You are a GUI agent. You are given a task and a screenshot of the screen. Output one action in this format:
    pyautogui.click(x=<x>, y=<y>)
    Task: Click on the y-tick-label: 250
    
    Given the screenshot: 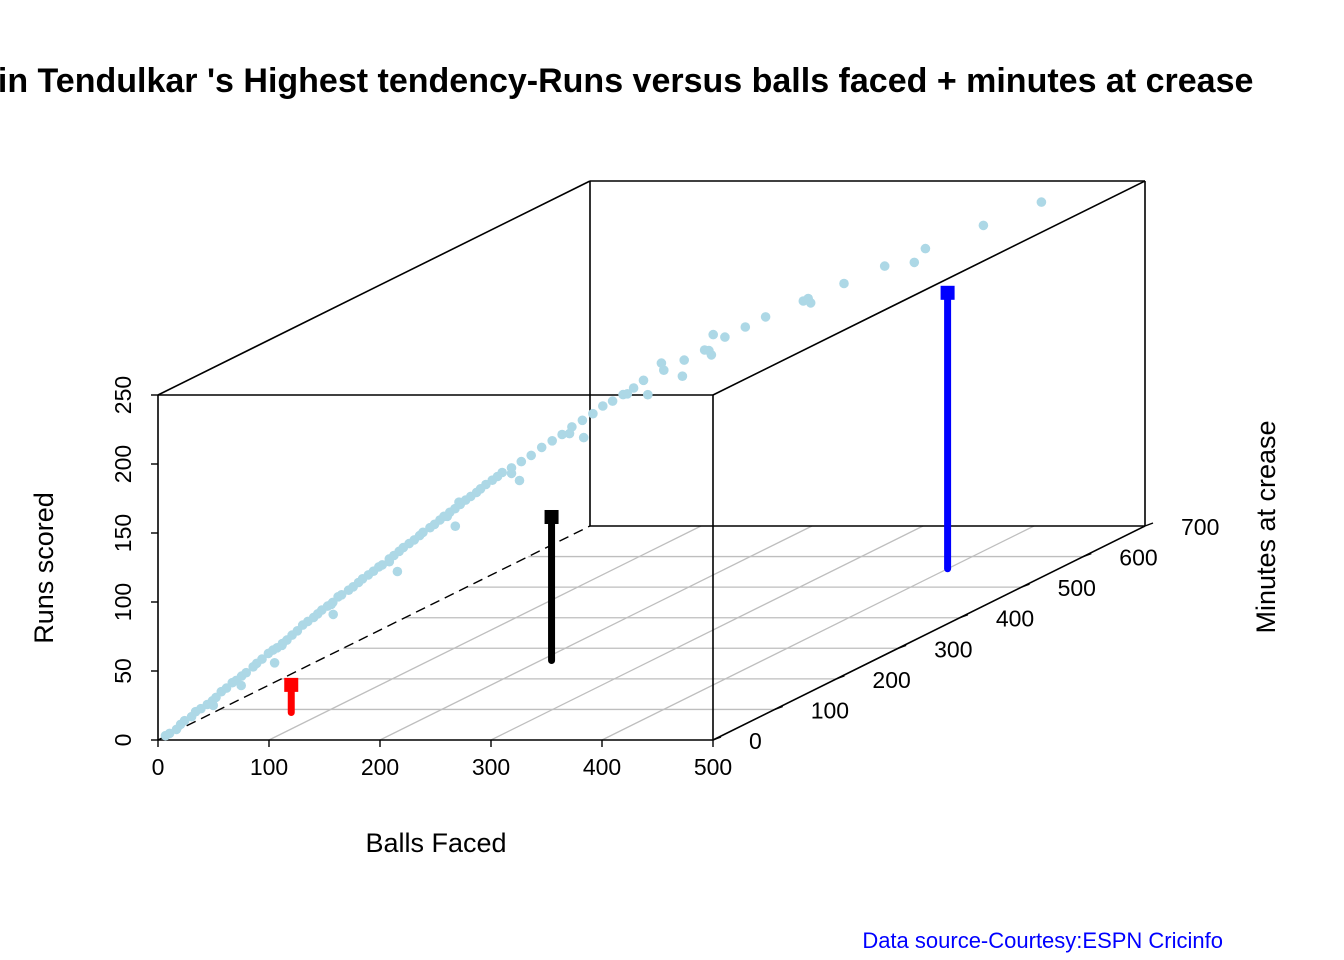 What is the action you would take?
    pyautogui.click(x=123, y=395)
    